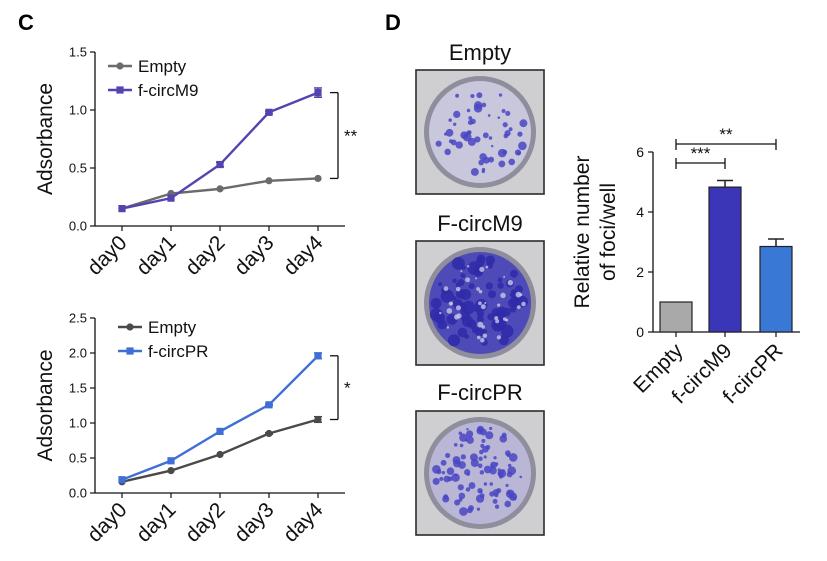 Image resolution: width=827 pixels, height=561 pixels. I want to click on x-tick-label: day3, so click(254, 255).